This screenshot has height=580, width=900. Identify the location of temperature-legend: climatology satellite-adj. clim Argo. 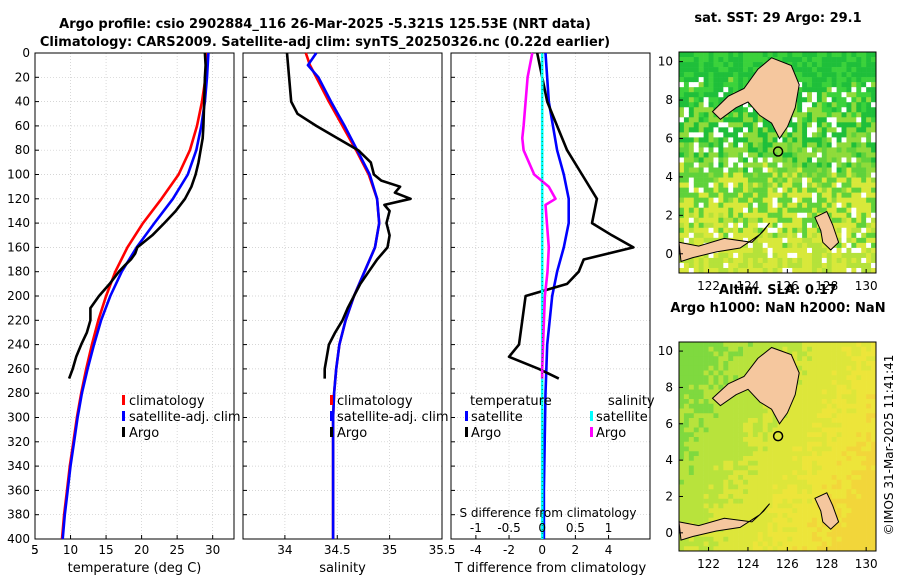
(181, 417).